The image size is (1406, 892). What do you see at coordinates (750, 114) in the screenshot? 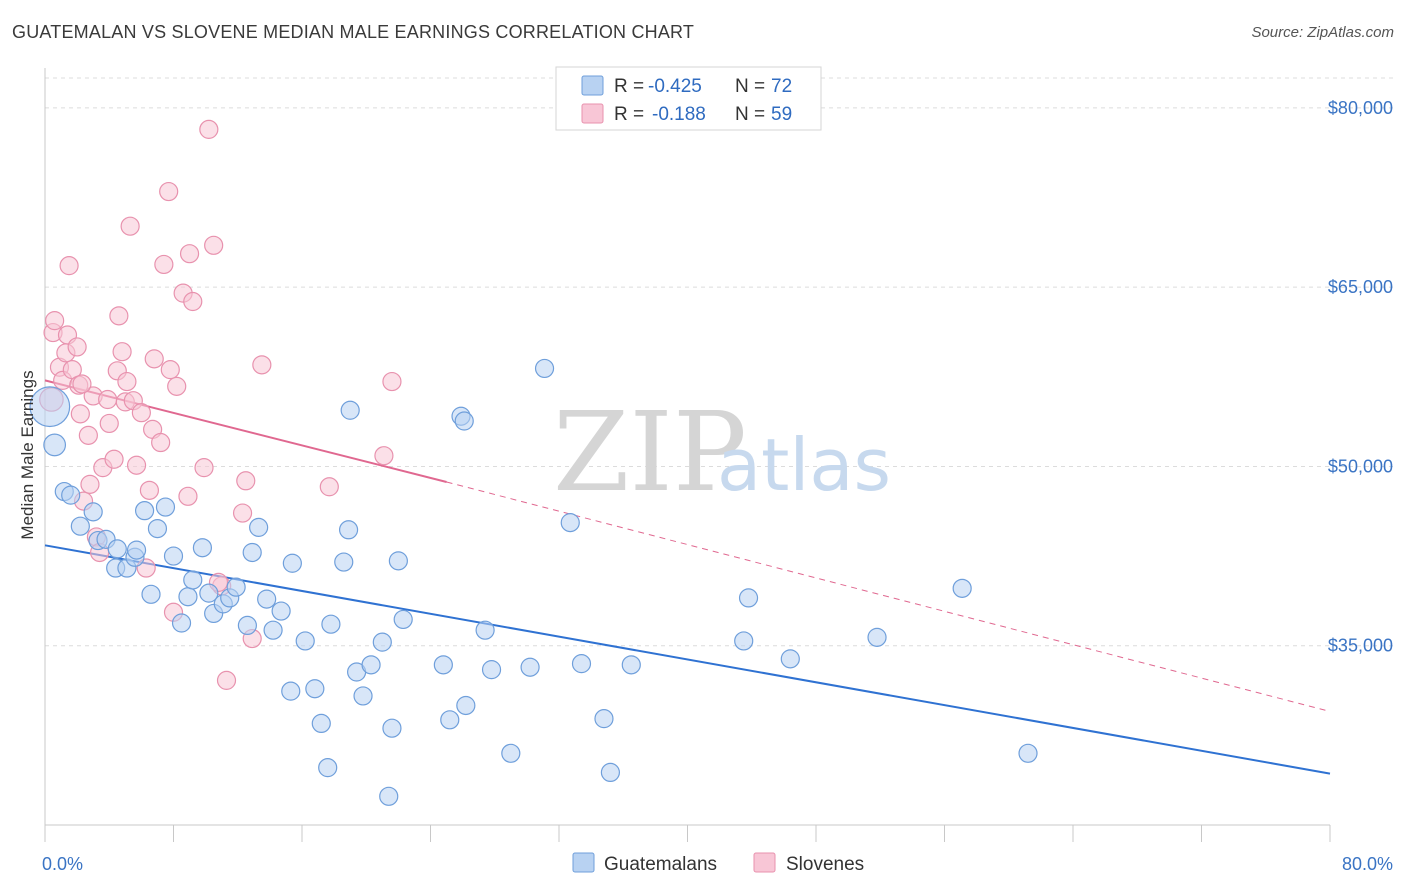
I see `legend-n-label-2: N =` at bounding box center [750, 114].